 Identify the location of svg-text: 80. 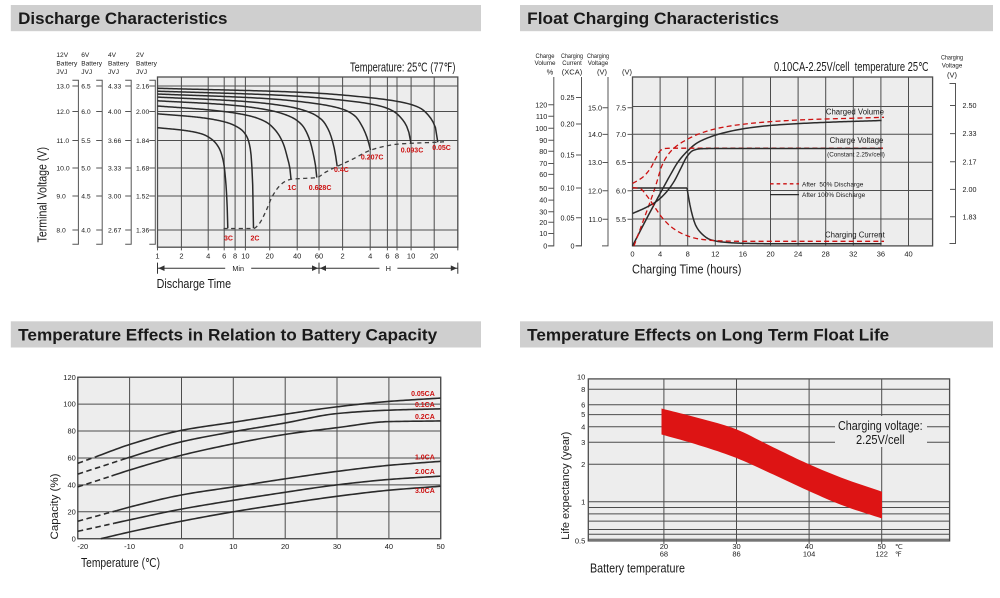
(543, 151).